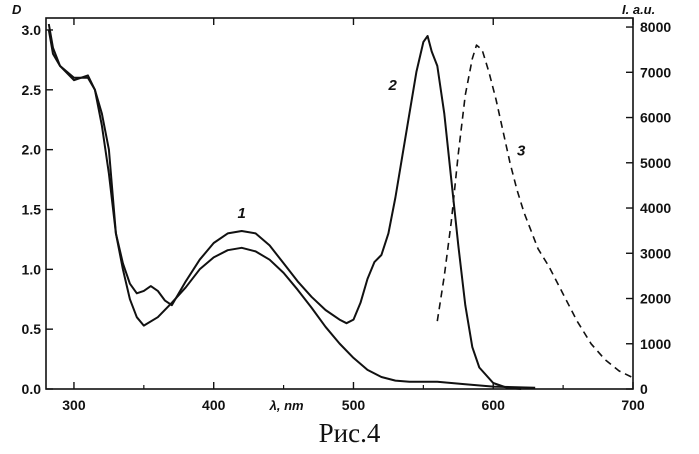 The height and width of the screenshot is (454, 699). Describe the element at coordinates (74, 405) in the screenshot. I see `x-tick-label: 300` at that location.